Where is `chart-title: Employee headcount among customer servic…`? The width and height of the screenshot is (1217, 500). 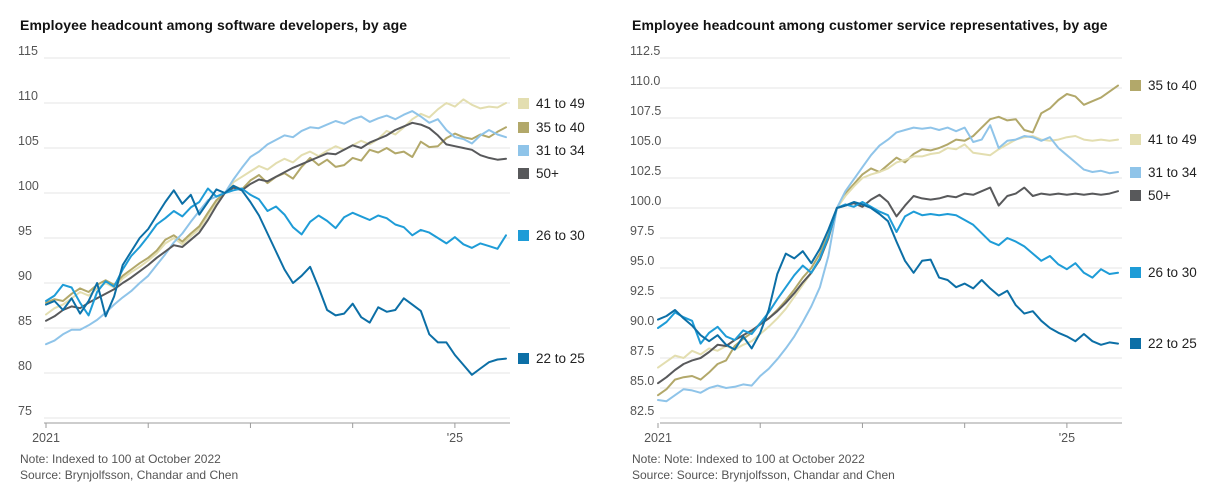
chart-title: Employee headcount among customer servic… is located at coordinates (870, 25).